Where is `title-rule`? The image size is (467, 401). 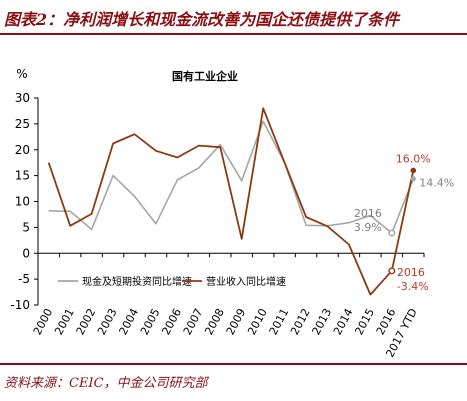 title-rule is located at coordinates (233, 34).